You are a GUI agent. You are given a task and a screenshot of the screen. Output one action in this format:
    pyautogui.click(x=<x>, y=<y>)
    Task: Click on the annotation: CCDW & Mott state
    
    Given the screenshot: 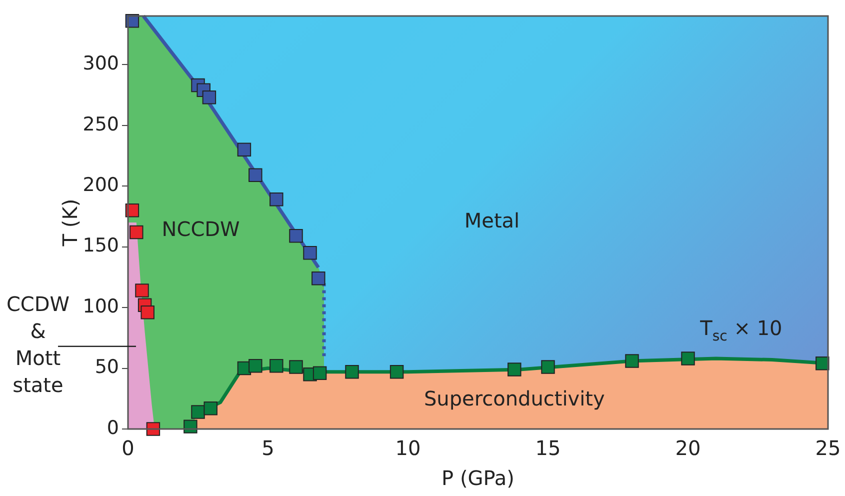 What is the action you would take?
    pyautogui.click(x=38, y=345)
    